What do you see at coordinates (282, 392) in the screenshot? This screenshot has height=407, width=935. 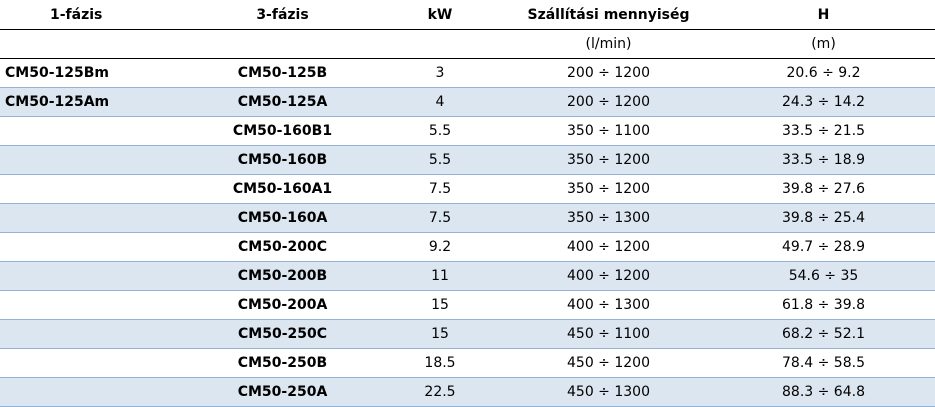 I see `three-phase-model: CM50-250A` at bounding box center [282, 392].